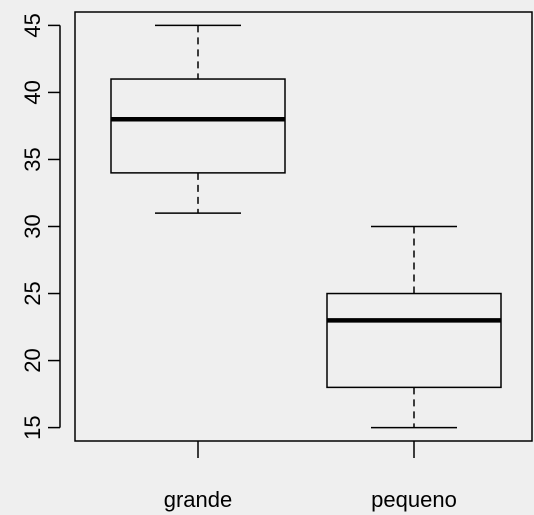 The image size is (534, 515). I want to click on box-grande, so click(198, 119).